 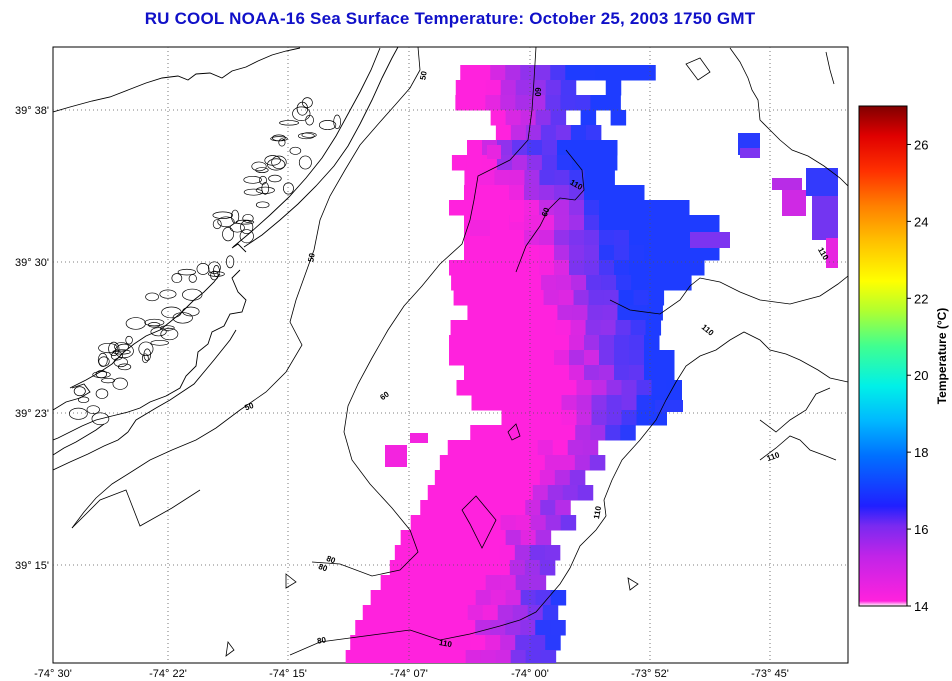 I want to click on contour-label: 60, so click(x=546, y=212).